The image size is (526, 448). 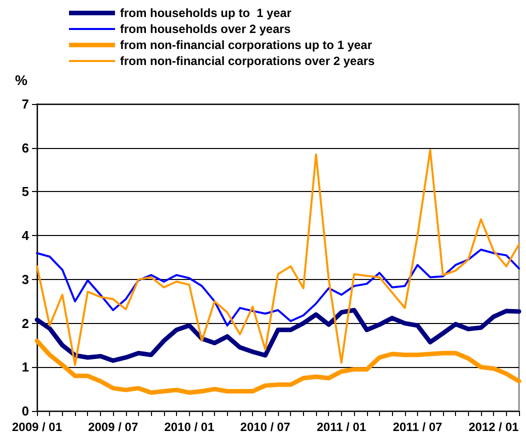 What do you see at coordinates (248, 61) in the screenshot?
I see `legend-label: from non-financial corporations over 2 years` at bounding box center [248, 61].